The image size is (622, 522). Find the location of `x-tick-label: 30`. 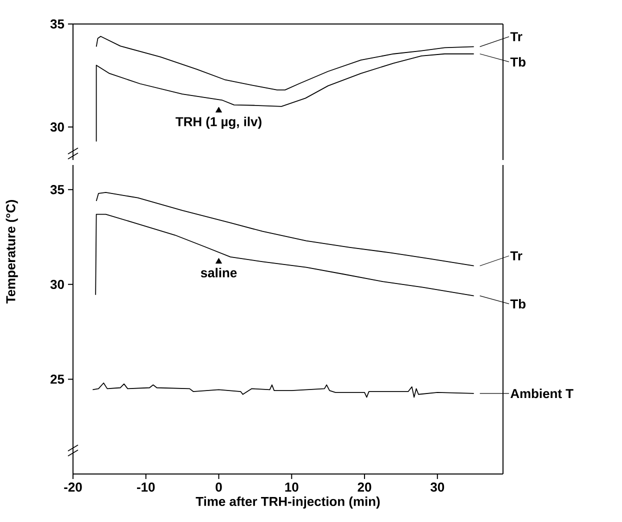

x-tick-label: 30 is located at coordinates (437, 487).